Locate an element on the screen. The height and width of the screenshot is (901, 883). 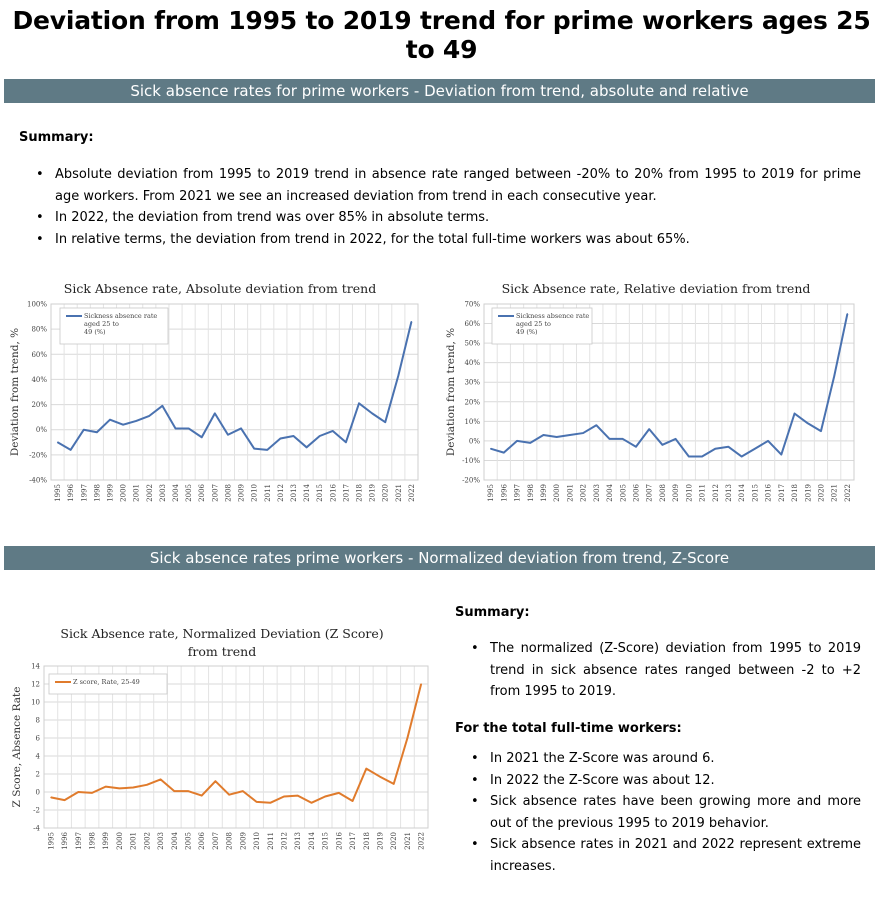
x-tick-label: 2019 is located at coordinates (808, 493).